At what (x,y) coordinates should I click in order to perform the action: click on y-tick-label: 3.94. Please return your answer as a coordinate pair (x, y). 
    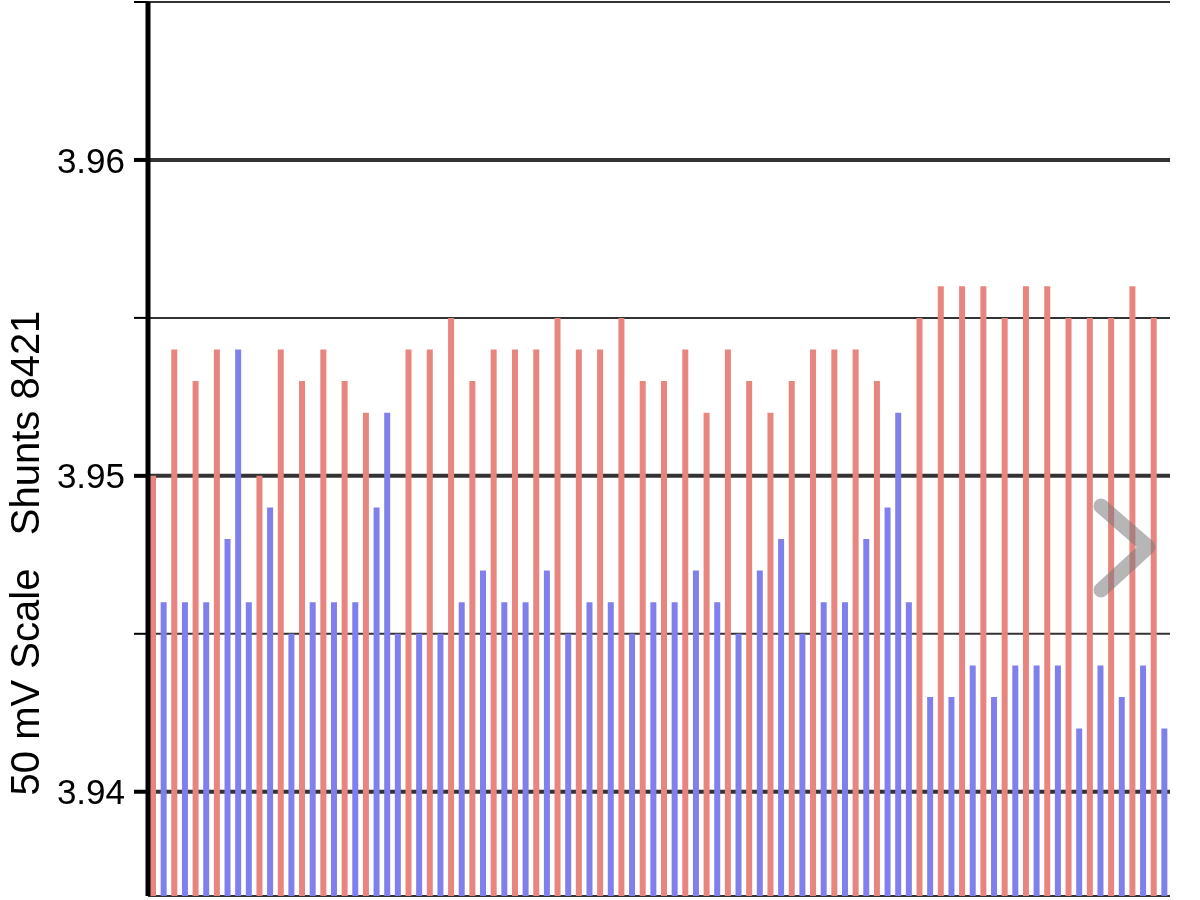
    Looking at the image, I should click on (90, 792).